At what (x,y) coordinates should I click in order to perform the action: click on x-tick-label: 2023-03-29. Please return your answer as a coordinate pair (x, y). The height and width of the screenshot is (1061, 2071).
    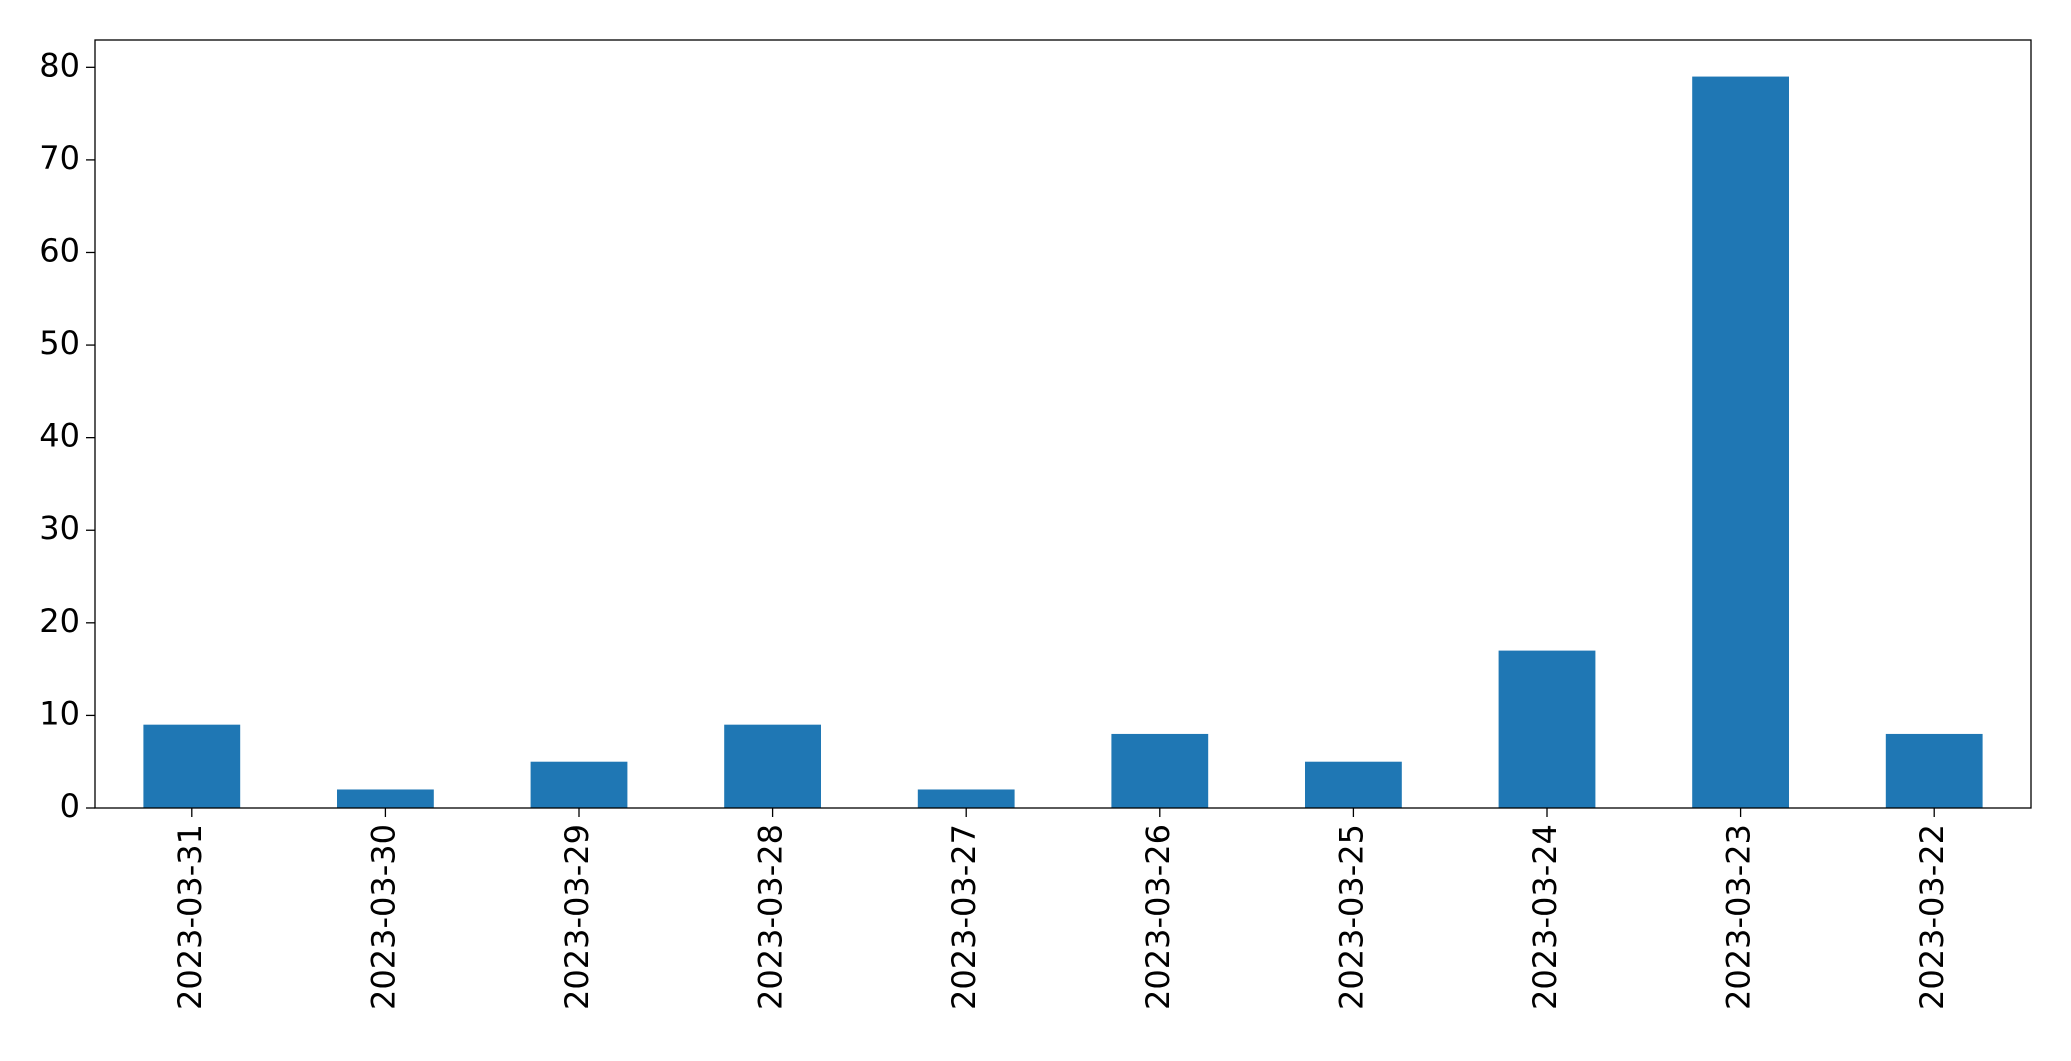
    Looking at the image, I should click on (577, 917).